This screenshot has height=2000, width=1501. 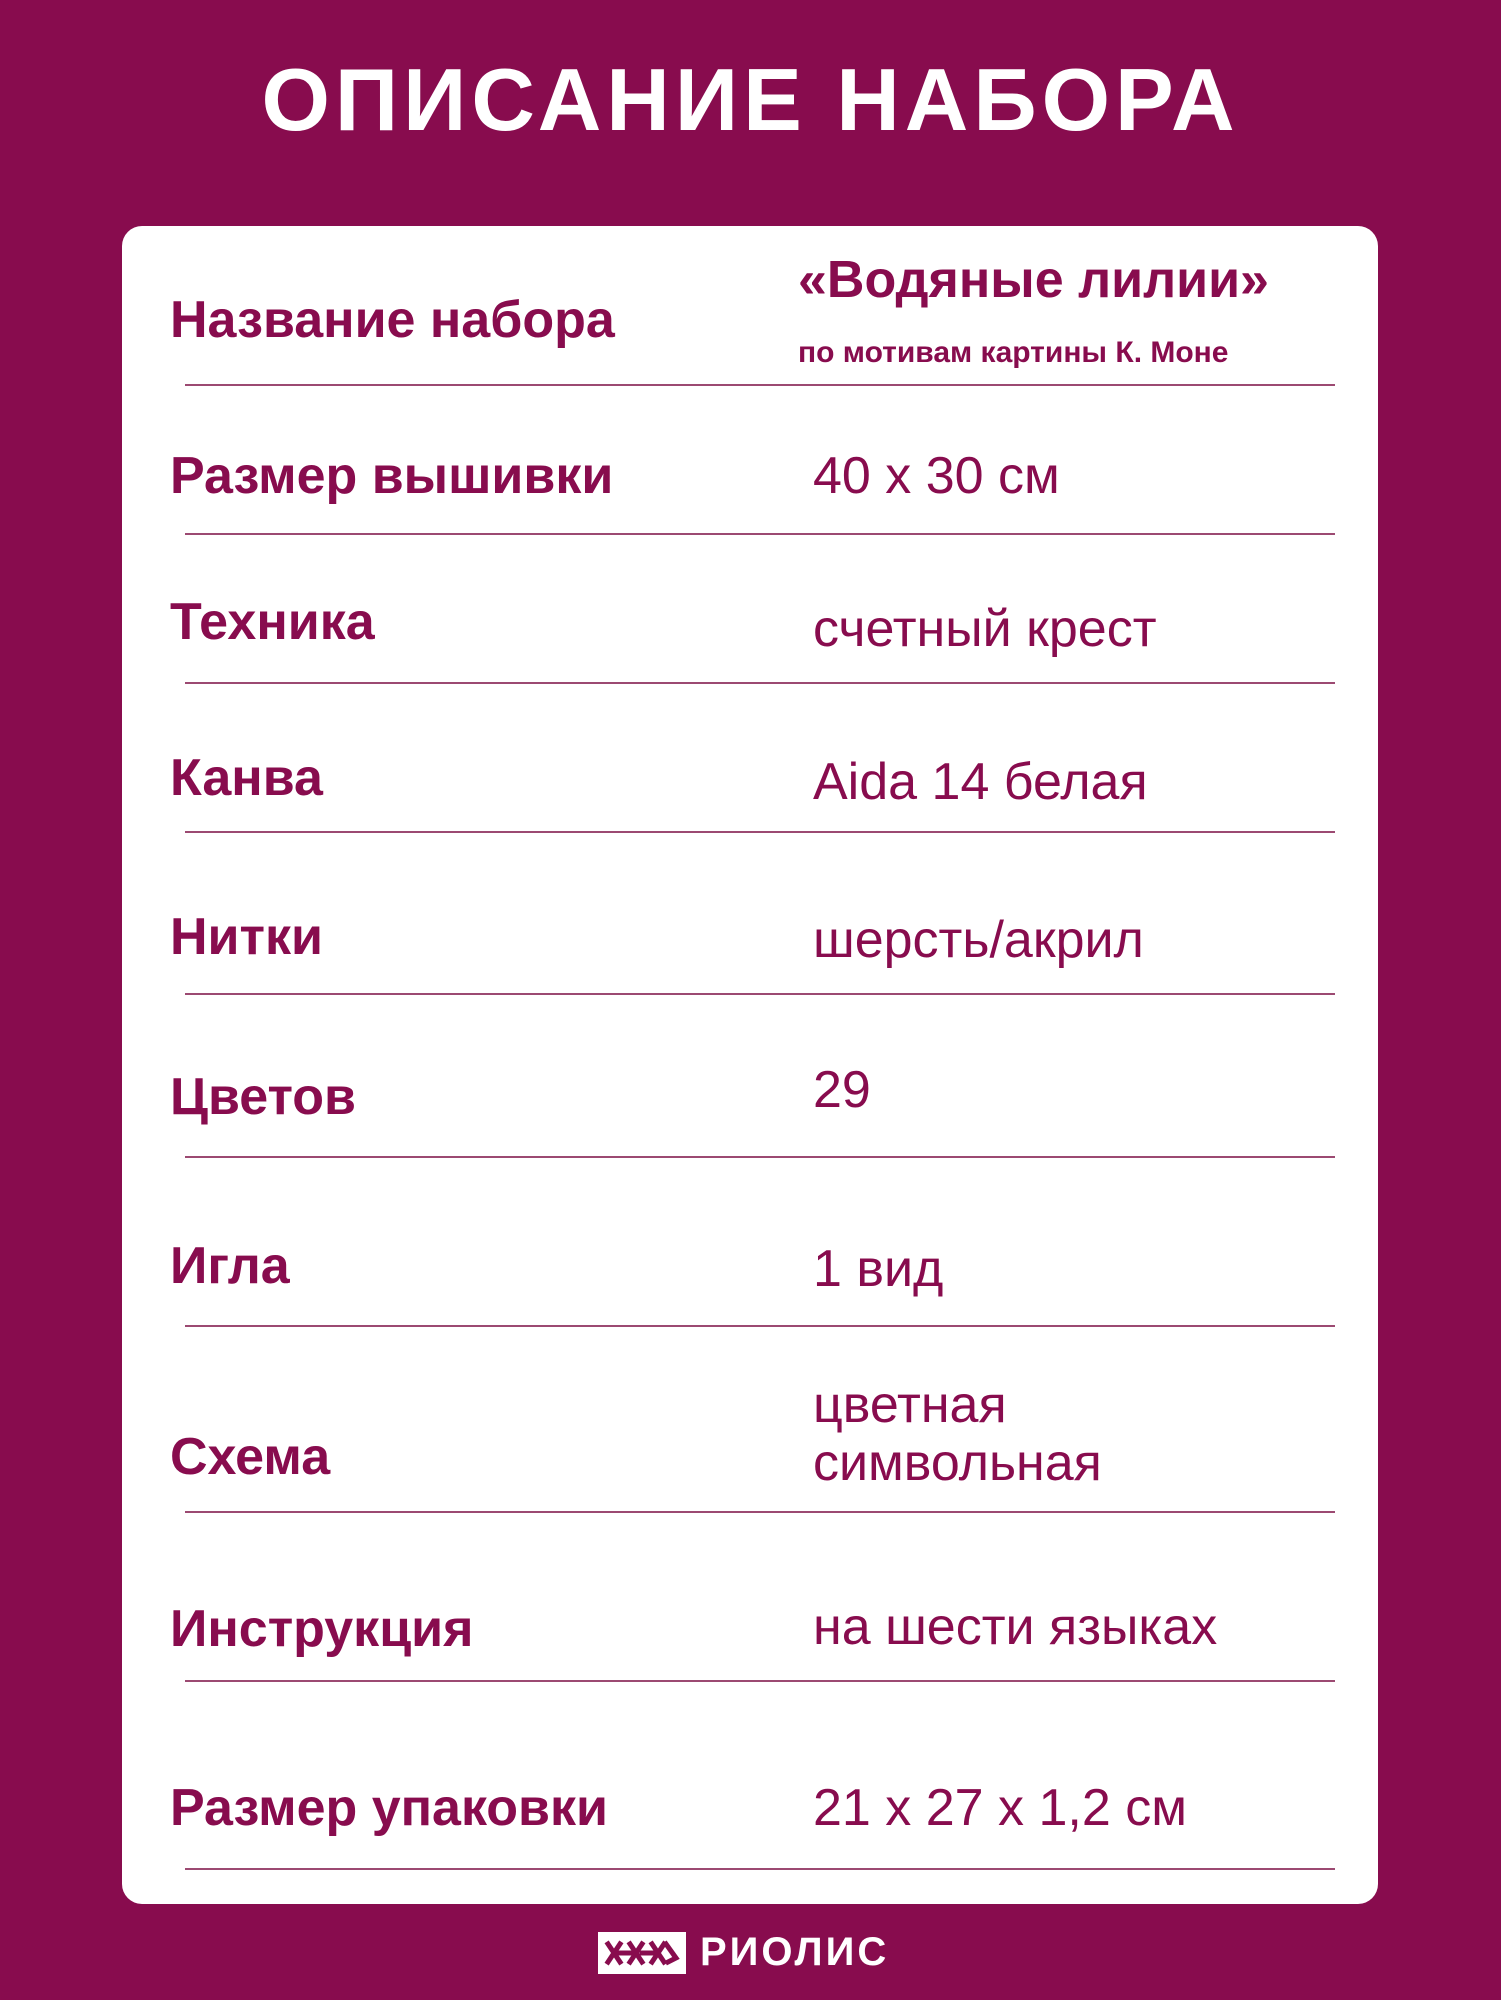 What do you see at coordinates (250, 1457) in the screenshot?
I see `row-label-scheme: Схема` at bounding box center [250, 1457].